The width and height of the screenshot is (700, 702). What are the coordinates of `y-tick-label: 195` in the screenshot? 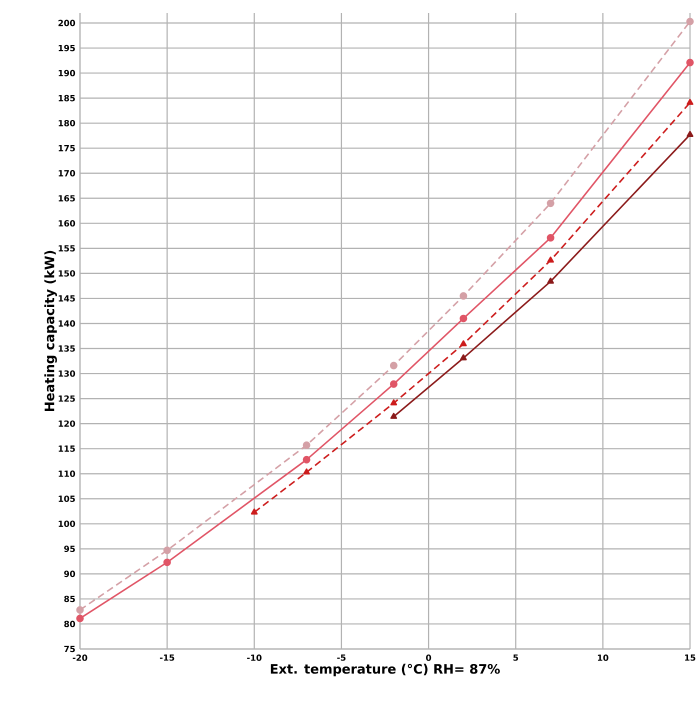 It's located at (66, 48).